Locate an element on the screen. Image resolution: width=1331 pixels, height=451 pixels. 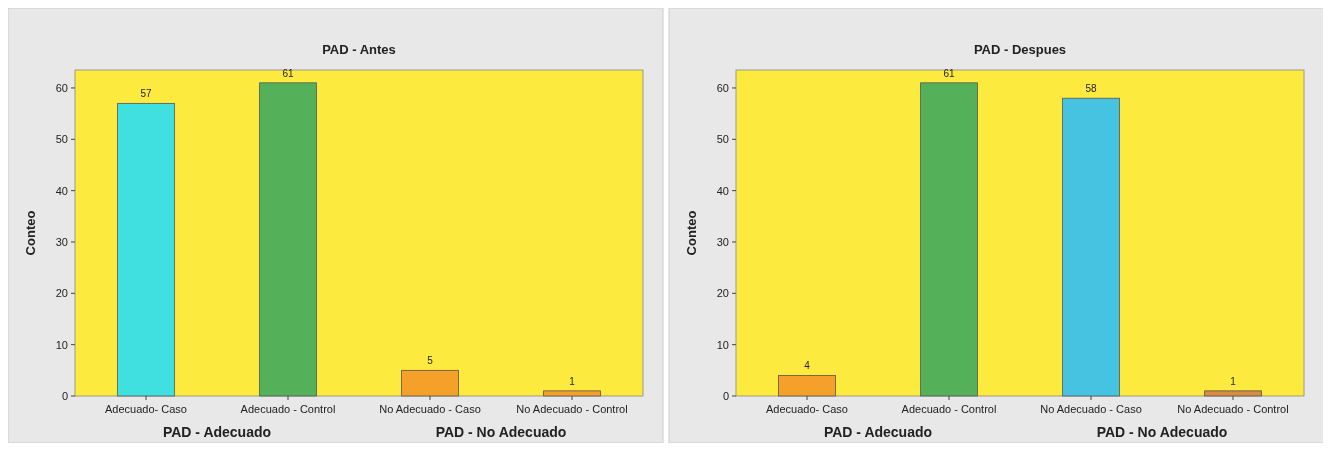
data-label: 57 is located at coordinates (146, 94).